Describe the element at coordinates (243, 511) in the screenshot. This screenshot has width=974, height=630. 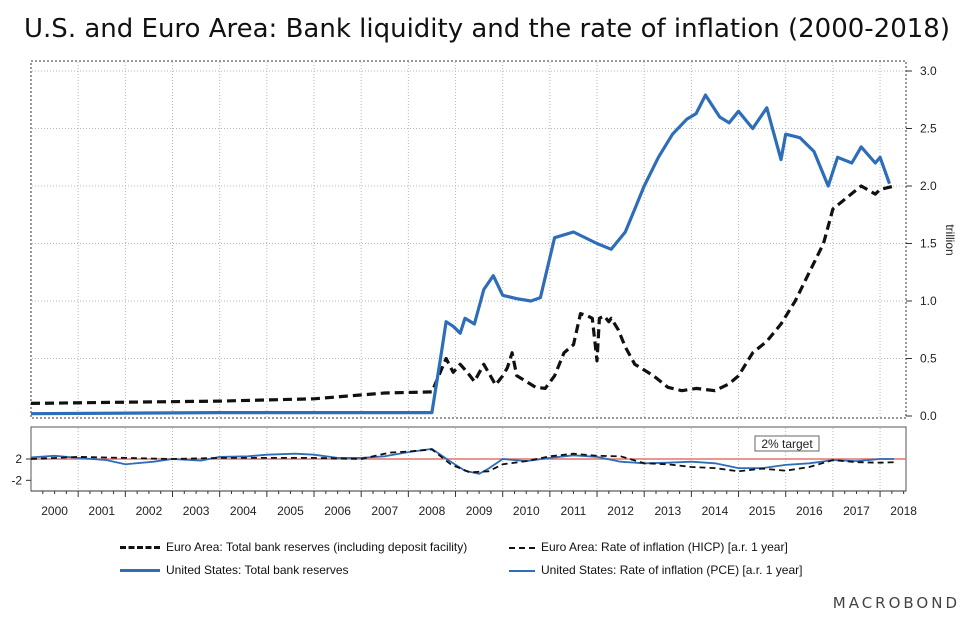
I see `x-tick-label: 2004` at that location.